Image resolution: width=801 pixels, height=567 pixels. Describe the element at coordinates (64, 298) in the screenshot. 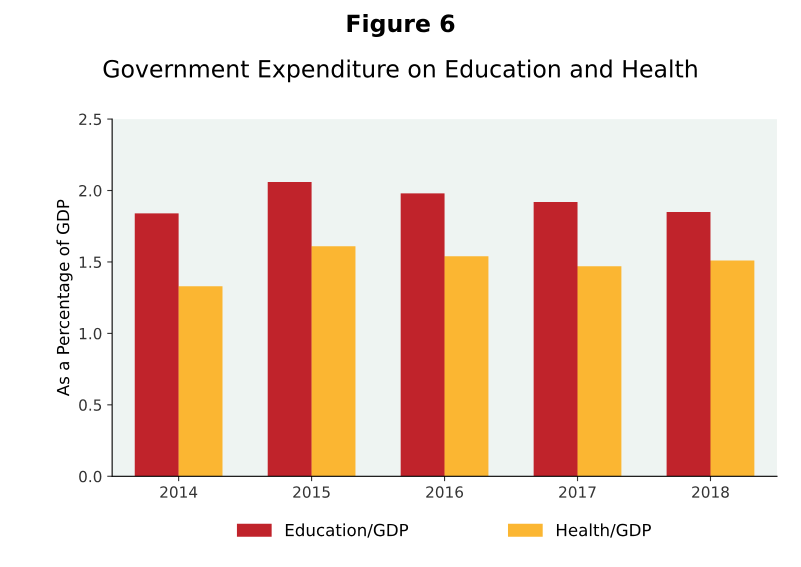

I see `y-axis-title: As a Percentage of GDP` at that location.